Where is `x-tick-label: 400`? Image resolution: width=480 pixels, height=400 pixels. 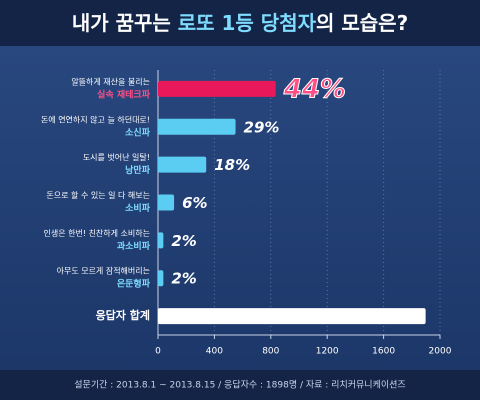
x-tick-label: 400 is located at coordinates (214, 352).